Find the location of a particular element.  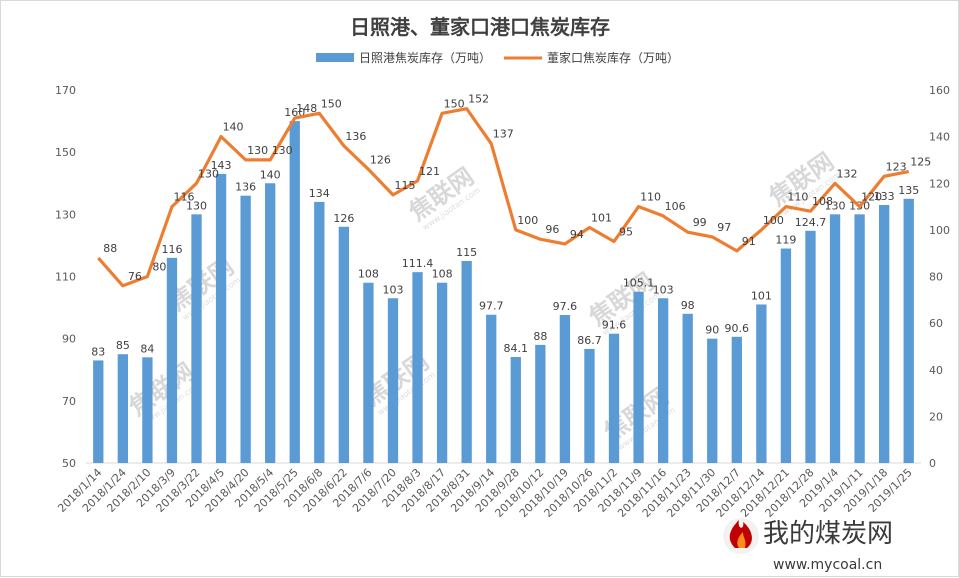

y-left-tick-label: 170 is located at coordinates (65, 90).